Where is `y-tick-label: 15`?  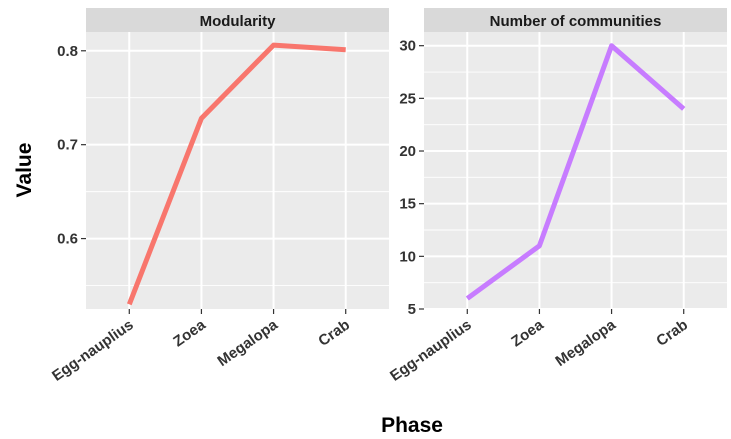
y-tick-label: 15 is located at coordinates (407, 204).